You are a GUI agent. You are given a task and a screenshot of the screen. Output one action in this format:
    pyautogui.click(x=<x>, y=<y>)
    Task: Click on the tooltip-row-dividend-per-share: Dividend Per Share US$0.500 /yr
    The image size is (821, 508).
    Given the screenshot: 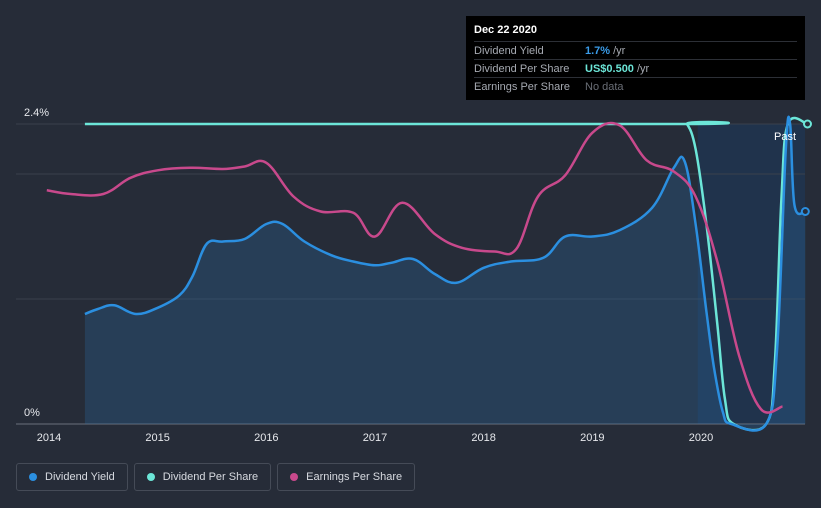 What is the action you would take?
    pyautogui.click(x=635, y=68)
    